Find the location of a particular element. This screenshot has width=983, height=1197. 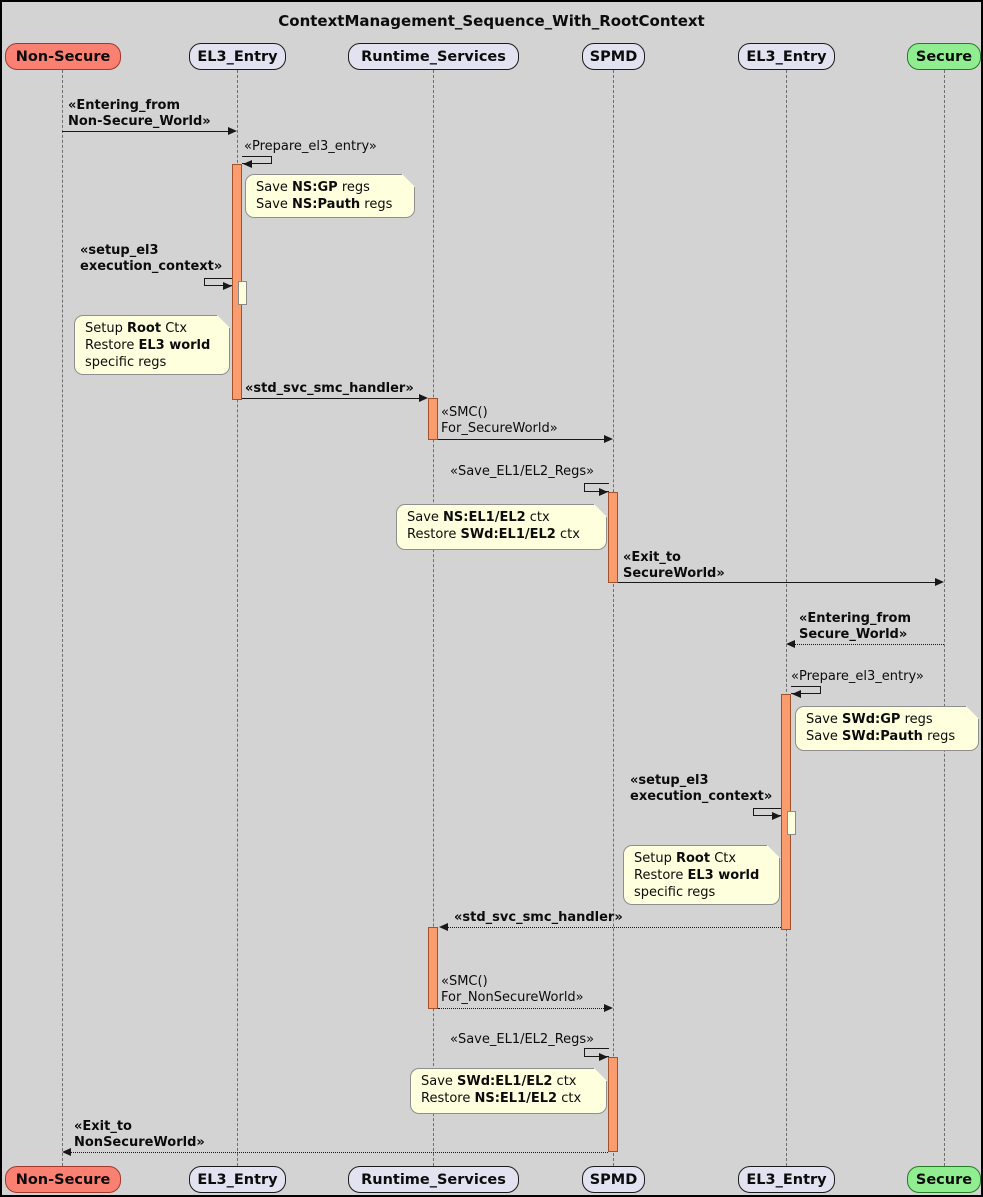

note-line: Save NS:Pauth regs is located at coordinates (330, 204).